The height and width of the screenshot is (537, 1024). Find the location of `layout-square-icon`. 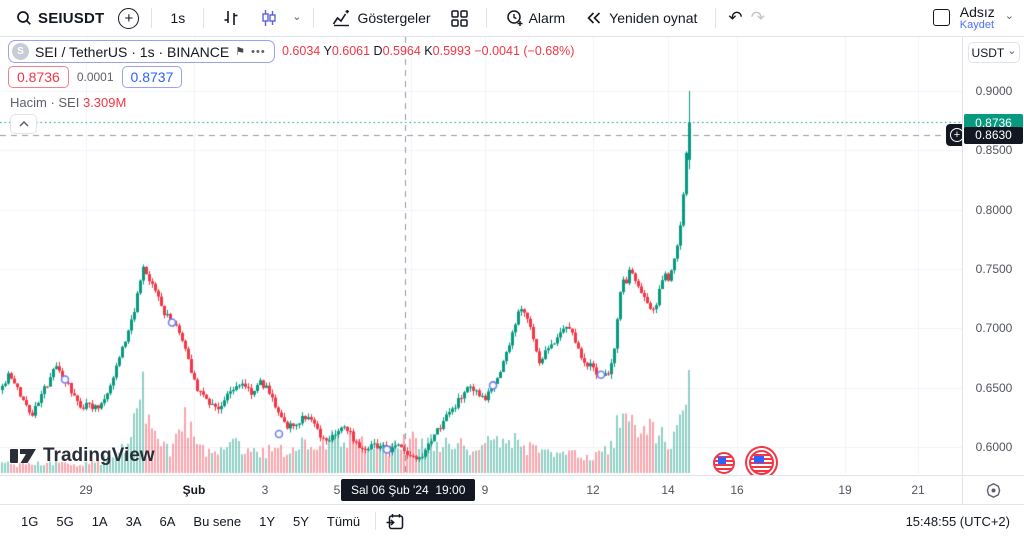

layout-square-icon is located at coordinates (941, 18).